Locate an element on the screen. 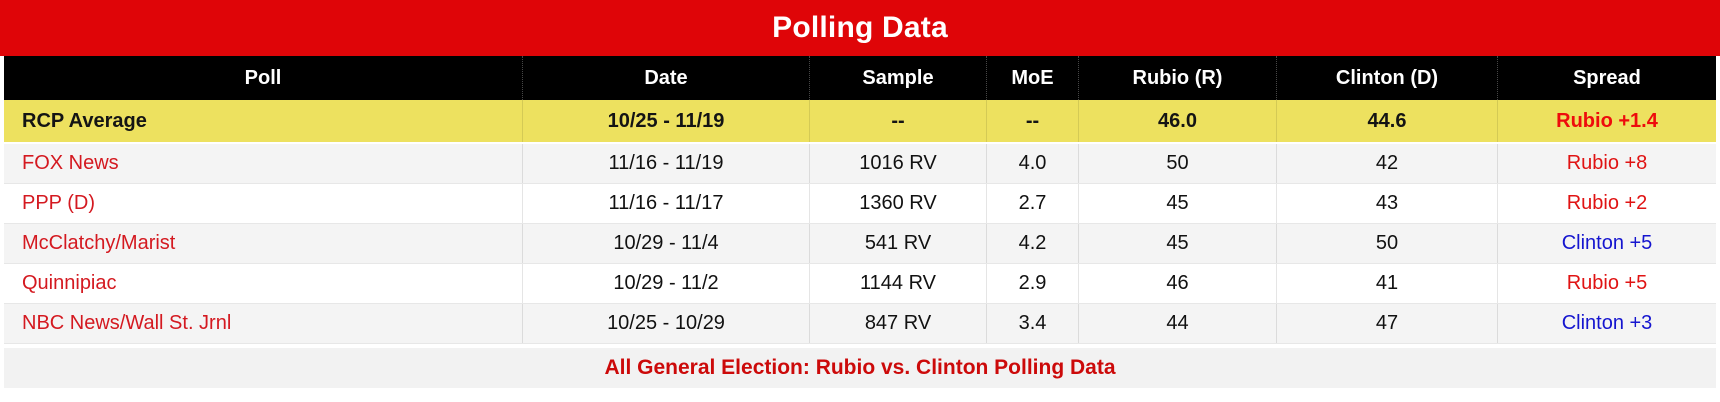 The width and height of the screenshot is (1720, 402). cell-moe: 4.2 is located at coordinates (1033, 243).